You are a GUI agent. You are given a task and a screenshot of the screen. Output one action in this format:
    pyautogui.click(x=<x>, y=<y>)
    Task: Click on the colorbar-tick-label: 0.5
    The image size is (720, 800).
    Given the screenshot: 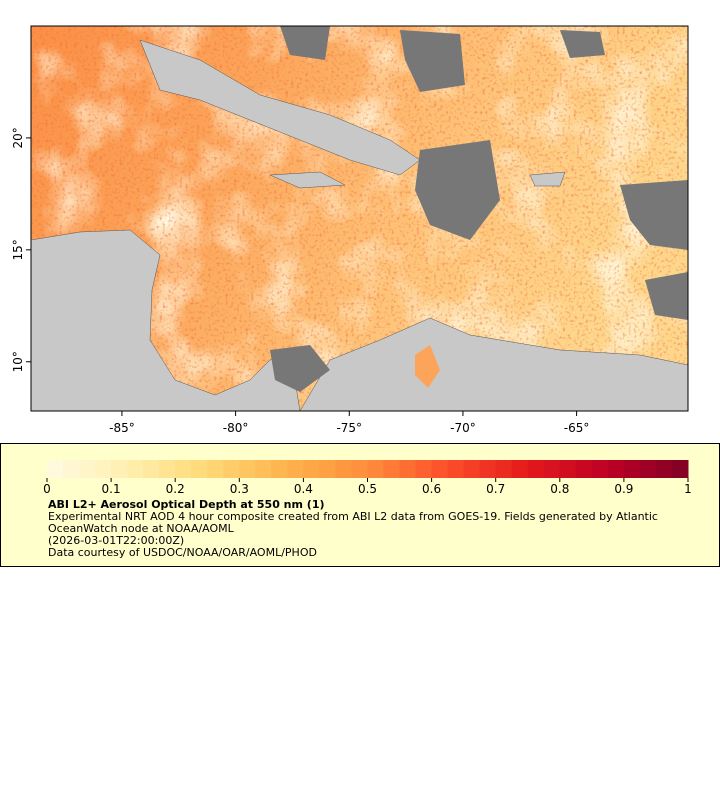 What is the action you would take?
    pyautogui.click(x=367, y=489)
    